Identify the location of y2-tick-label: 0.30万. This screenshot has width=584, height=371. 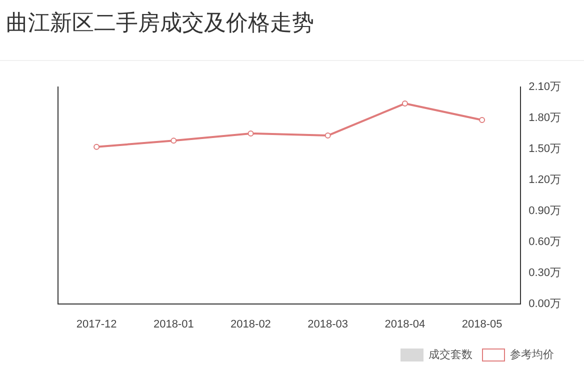
(545, 272).